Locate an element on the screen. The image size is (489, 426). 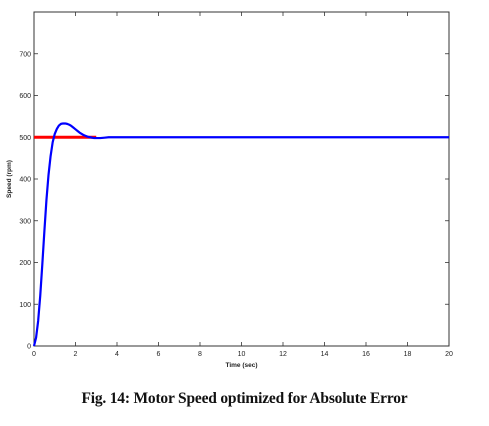
x-tick-label: 12 is located at coordinates (283, 354).